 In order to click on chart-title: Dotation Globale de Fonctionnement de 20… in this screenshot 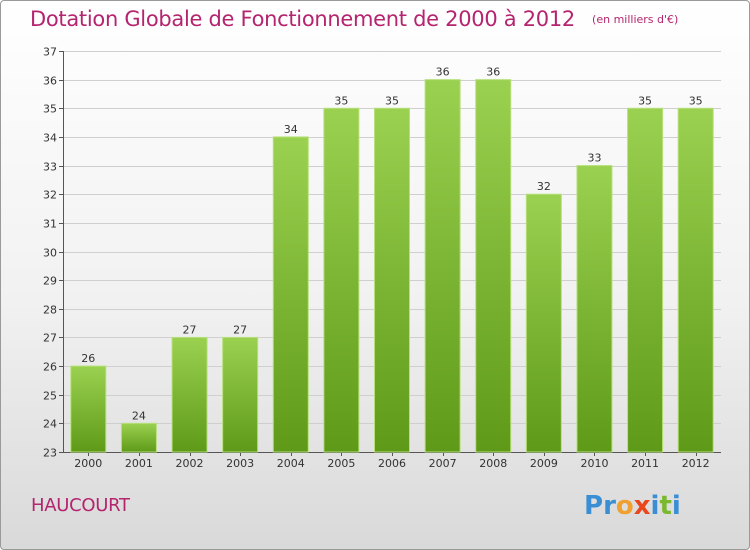, I will do `click(302, 19)`.